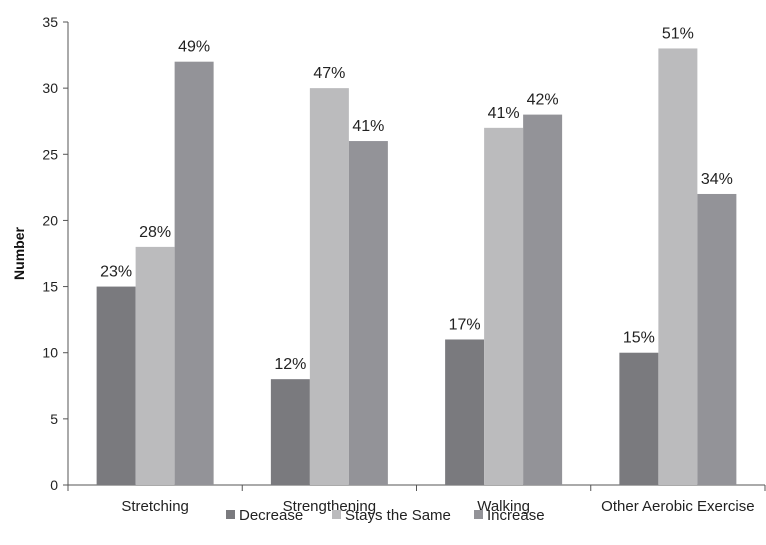  Describe the element at coordinates (194, 47) in the screenshot. I see `data-label: 49%` at that location.